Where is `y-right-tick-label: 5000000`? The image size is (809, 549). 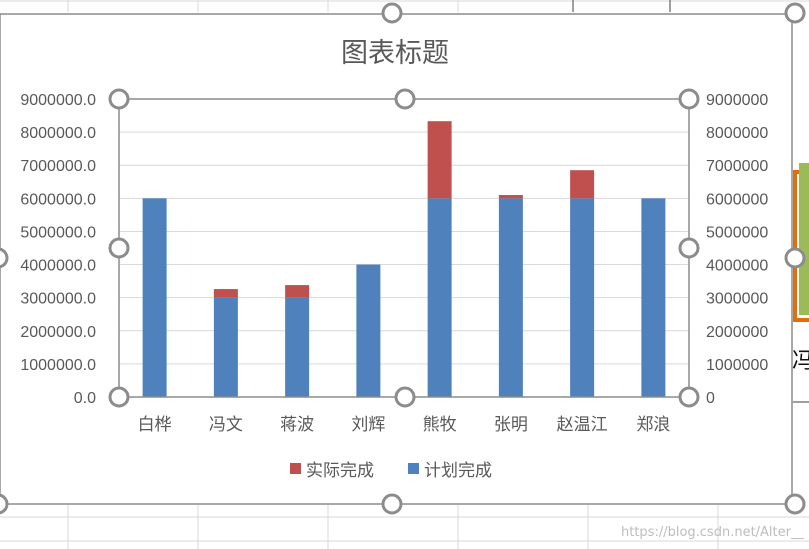 y-right-tick-label: 5000000 is located at coordinates (737, 232).